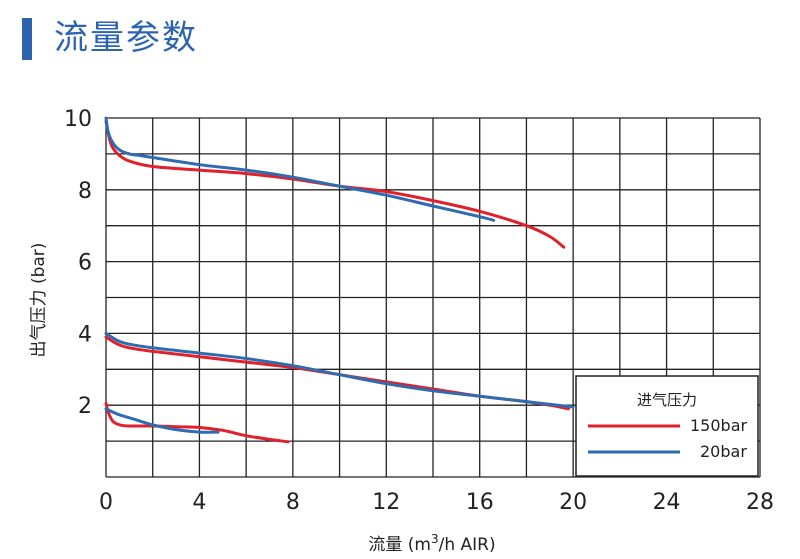 The width and height of the screenshot is (800, 559). I want to click on x-axis-title-main: 流量 (m, so click(399, 545).